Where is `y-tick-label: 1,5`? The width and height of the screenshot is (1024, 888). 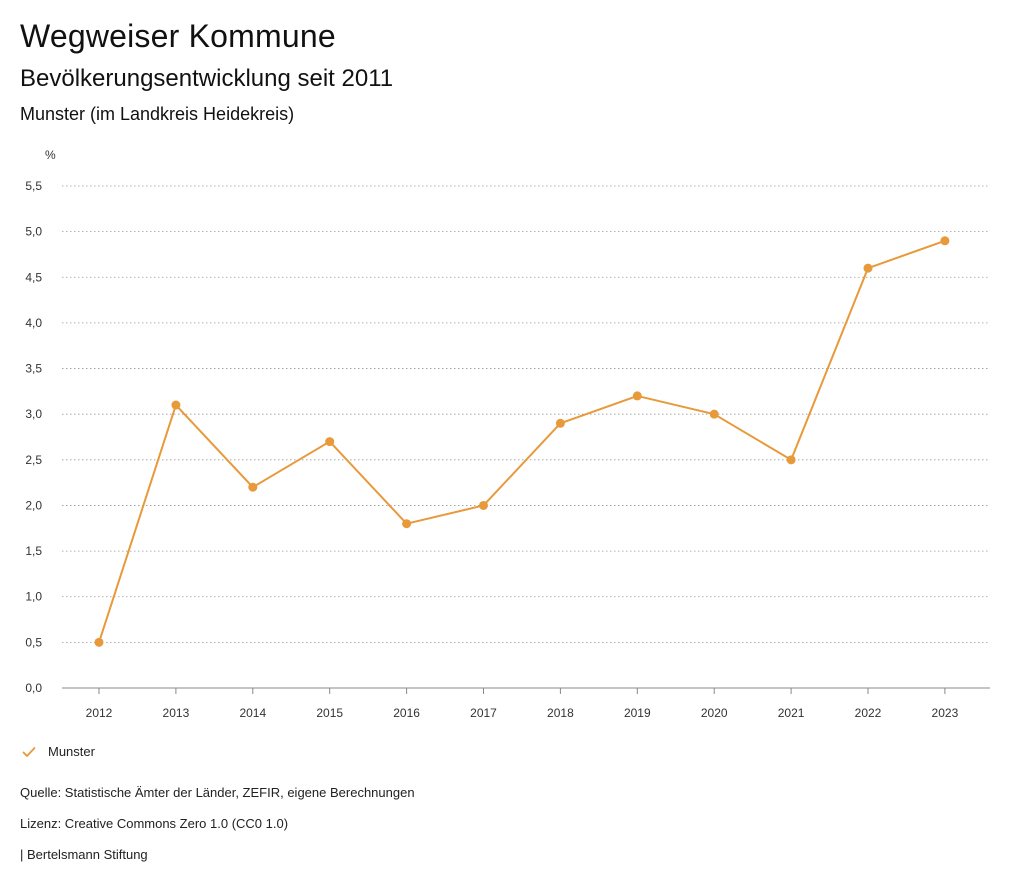
y-tick-label: 1,5 is located at coordinates (33, 551).